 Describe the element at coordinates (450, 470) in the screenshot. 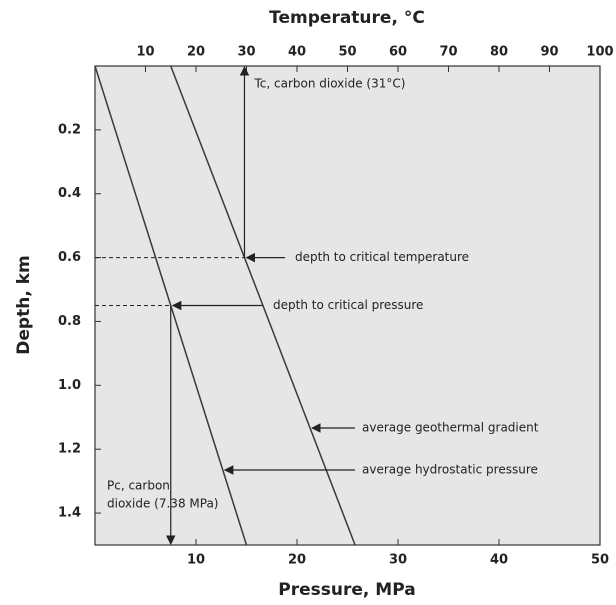

I see `series-label: average hydrostatic pressure` at that location.